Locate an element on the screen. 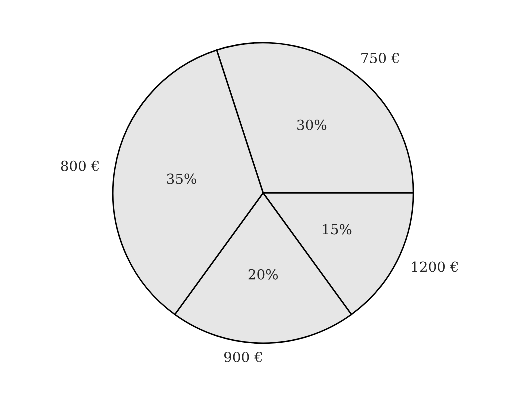 The width and height of the screenshot is (505, 415). slice-label: 900 € is located at coordinates (243, 357).